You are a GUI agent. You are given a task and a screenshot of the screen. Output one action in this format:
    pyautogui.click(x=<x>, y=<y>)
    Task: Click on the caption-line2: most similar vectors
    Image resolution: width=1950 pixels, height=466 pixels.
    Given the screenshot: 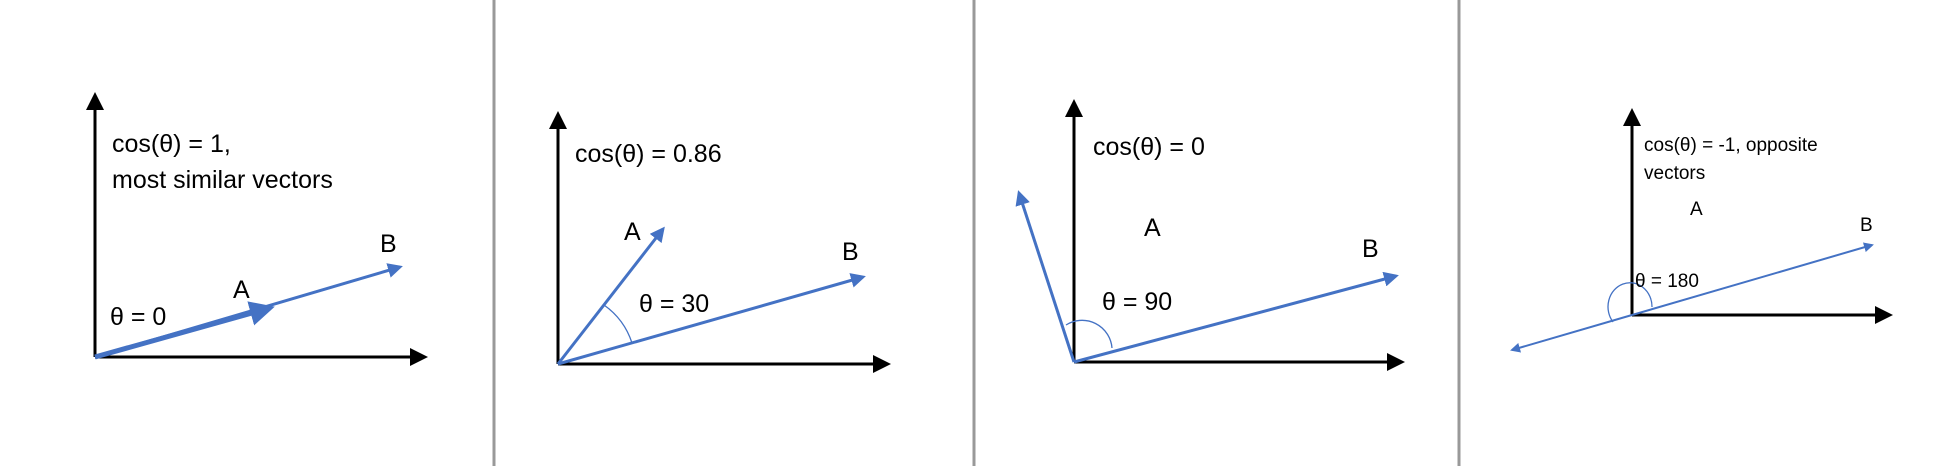 What is the action you would take?
    pyautogui.click(x=222, y=180)
    